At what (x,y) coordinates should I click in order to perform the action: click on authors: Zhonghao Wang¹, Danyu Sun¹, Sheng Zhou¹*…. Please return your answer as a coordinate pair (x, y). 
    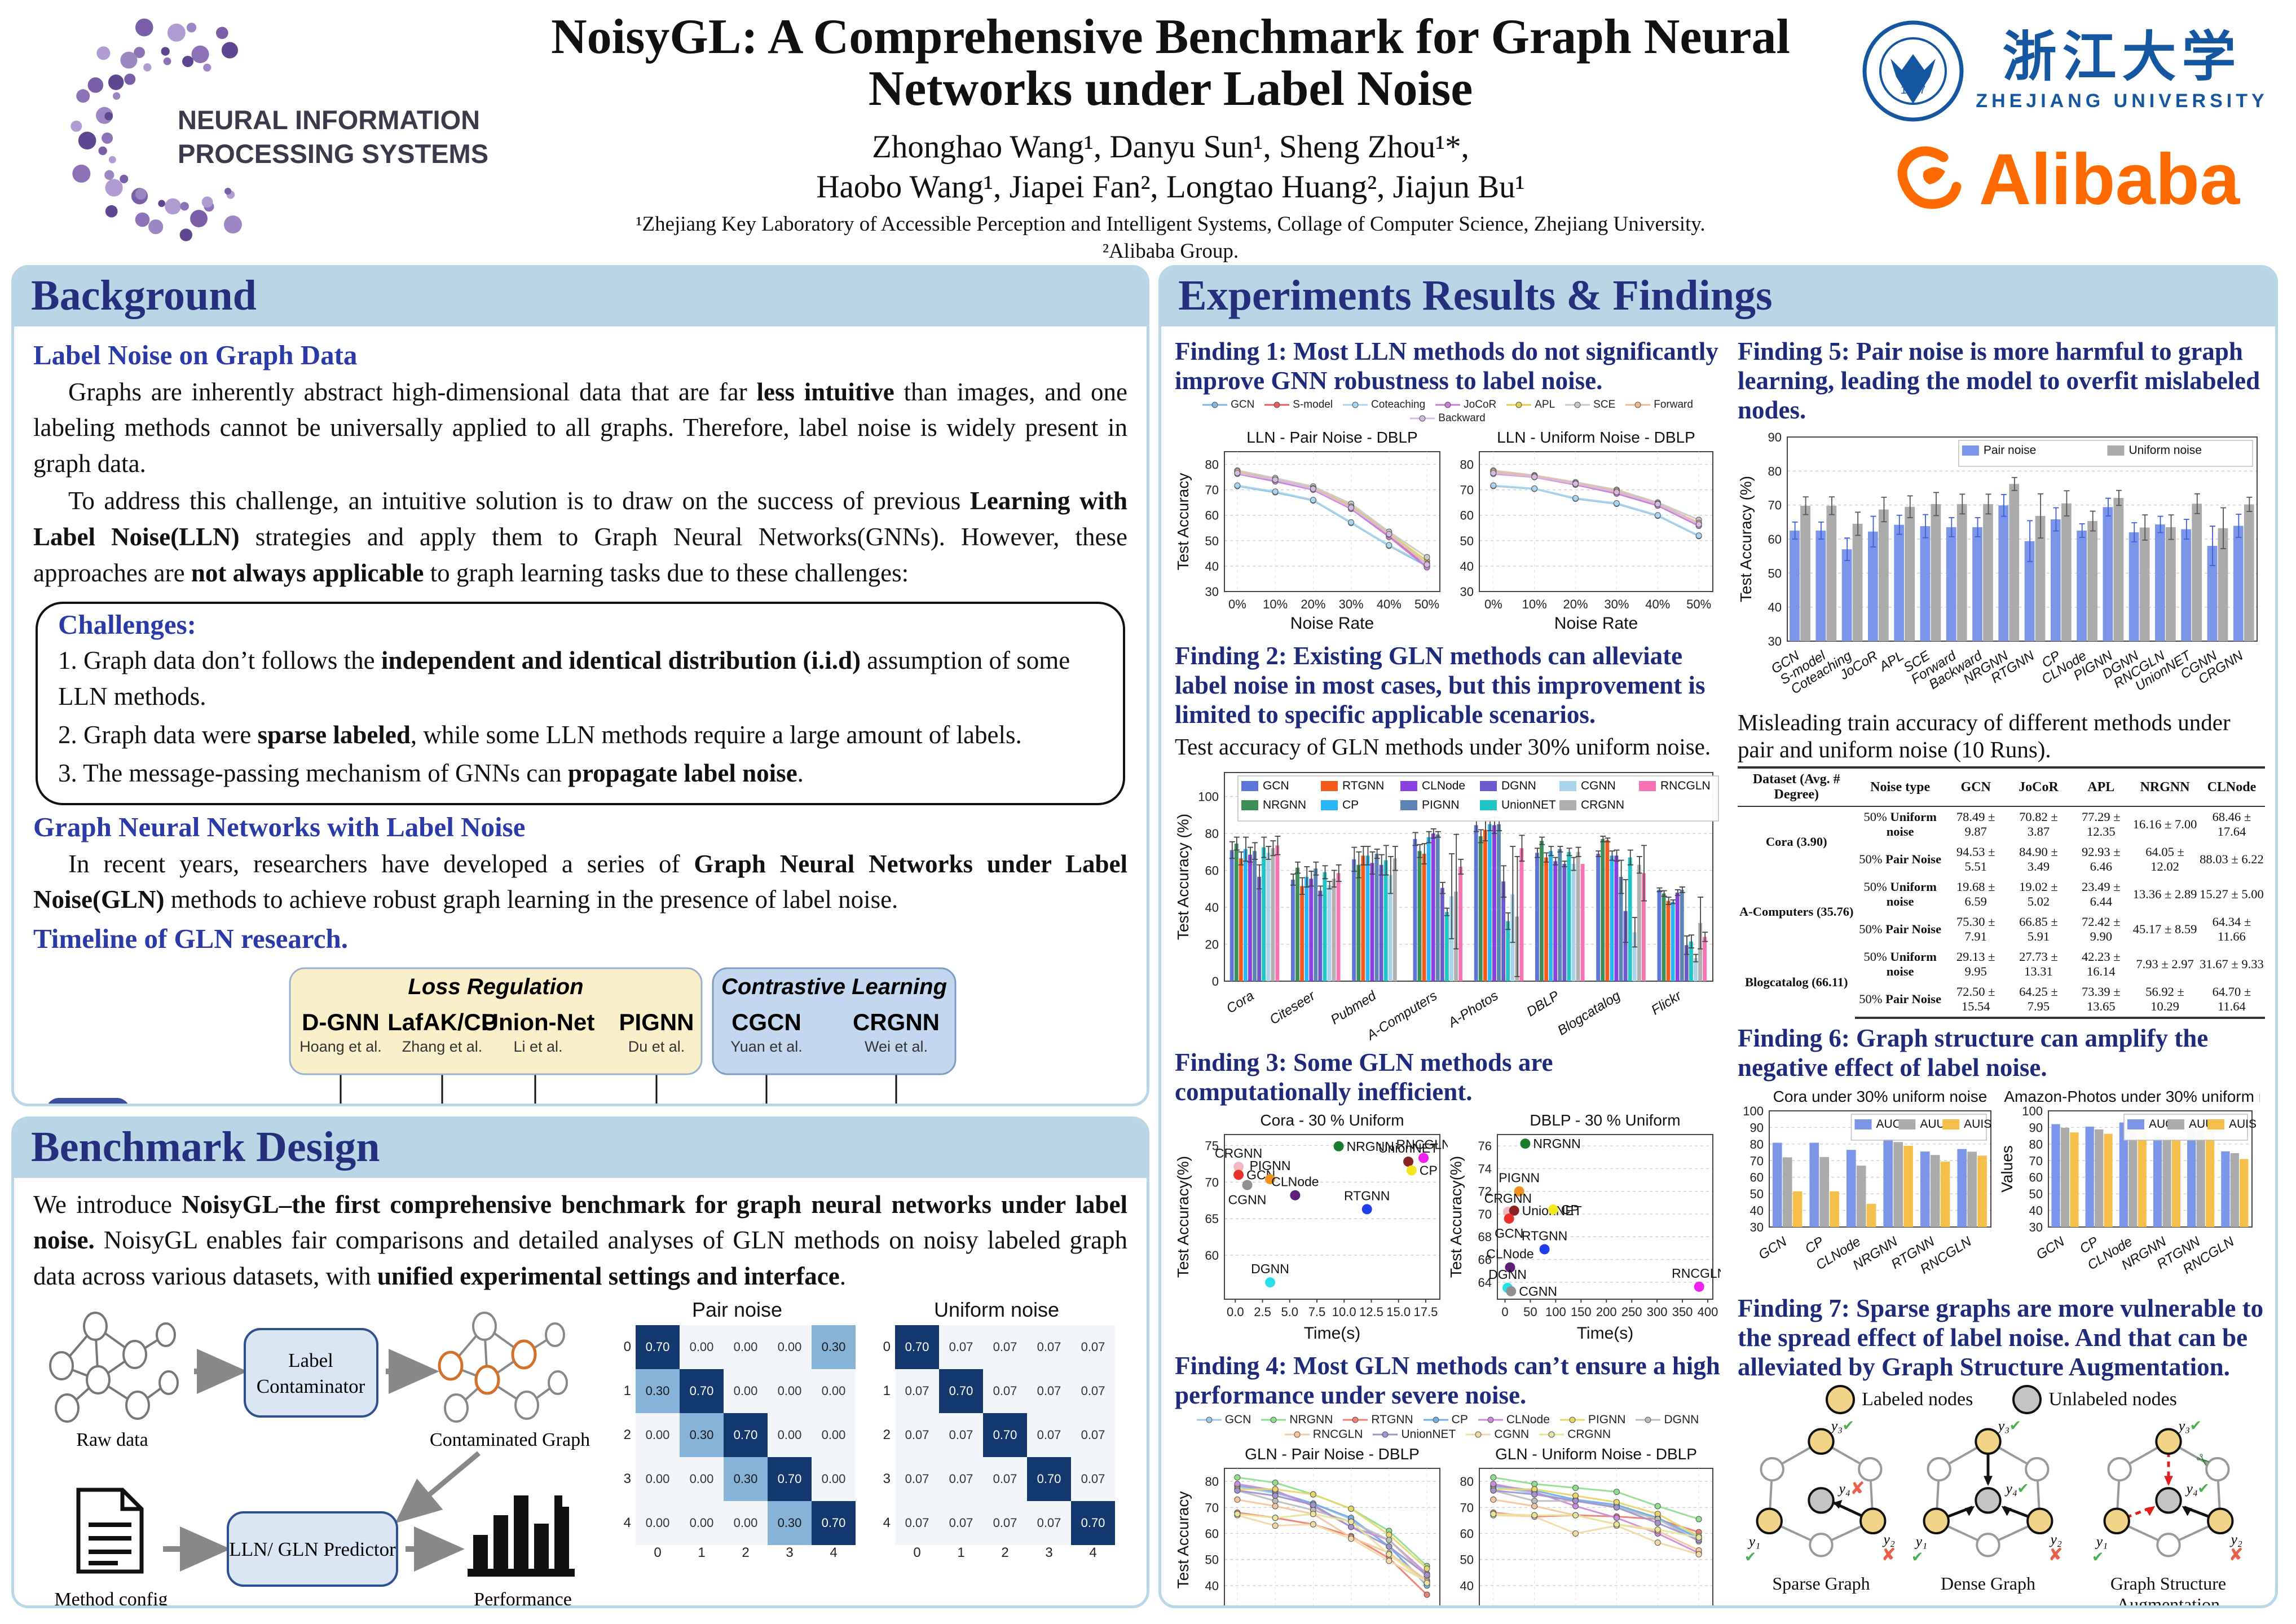
    Looking at the image, I should click on (1170, 167).